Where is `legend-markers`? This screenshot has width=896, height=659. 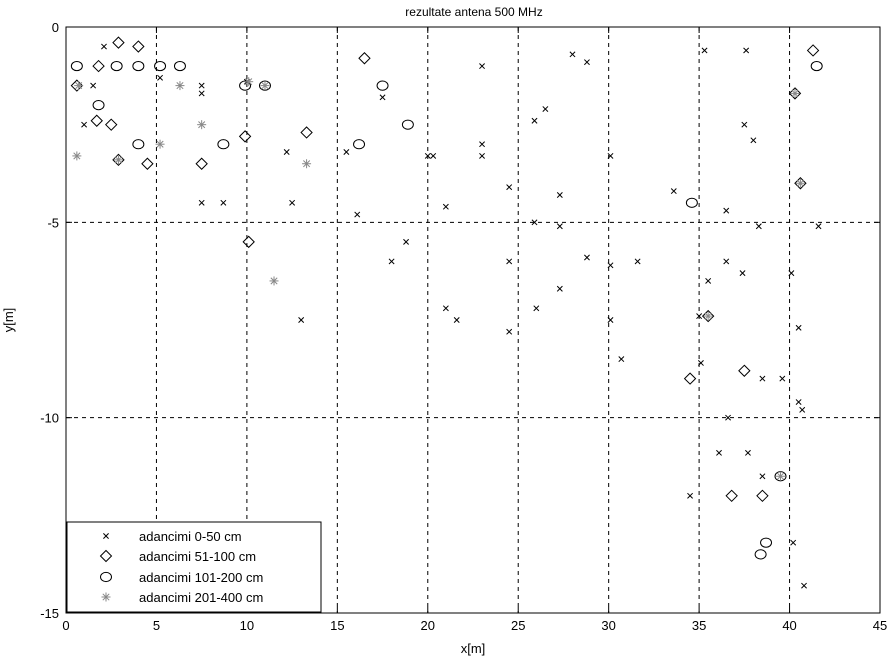 legend-markers is located at coordinates (106, 567).